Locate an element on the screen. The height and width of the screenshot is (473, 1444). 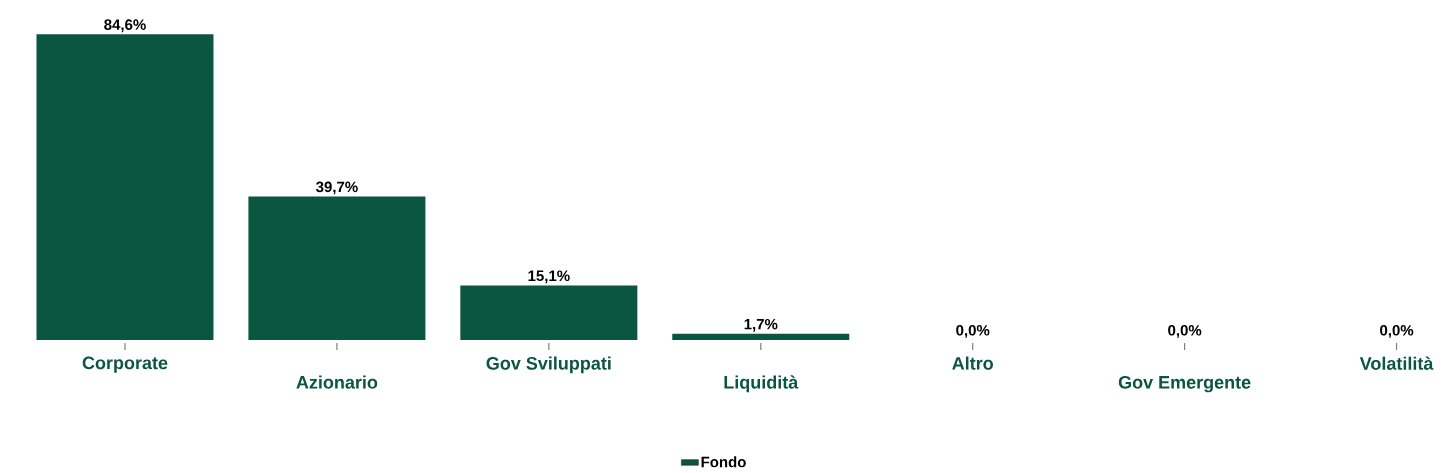
data-label: 15,1% is located at coordinates (549, 277).